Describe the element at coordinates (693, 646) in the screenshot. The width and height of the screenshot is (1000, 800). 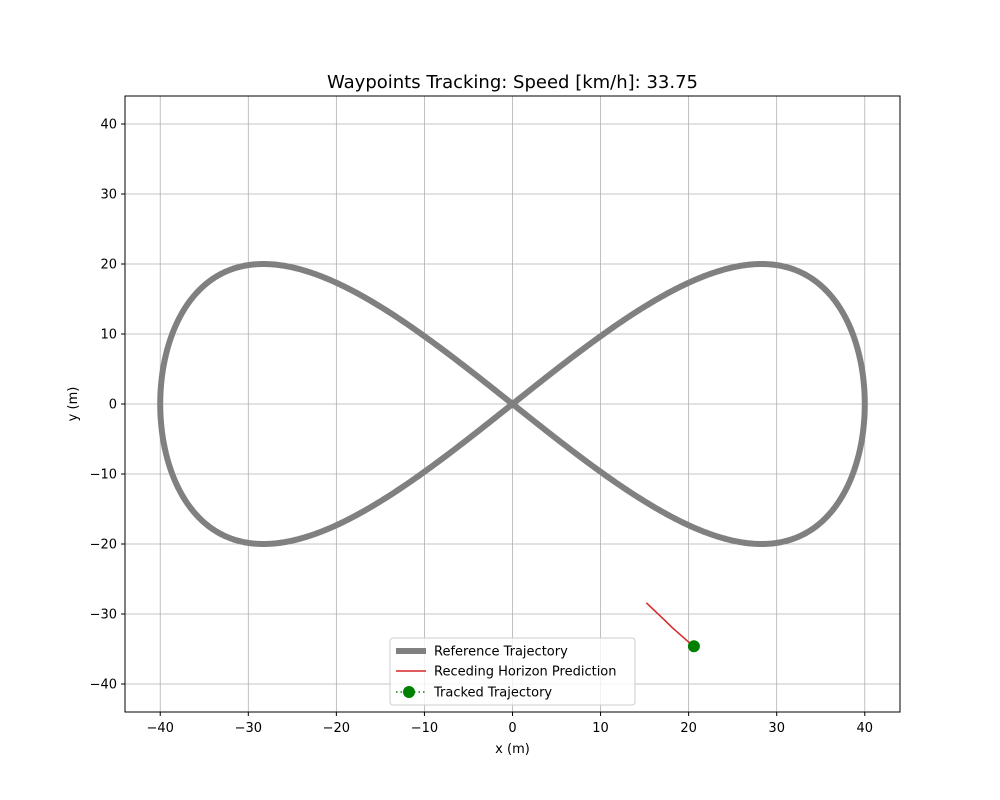
I see `tracked-trajectory-point` at that location.